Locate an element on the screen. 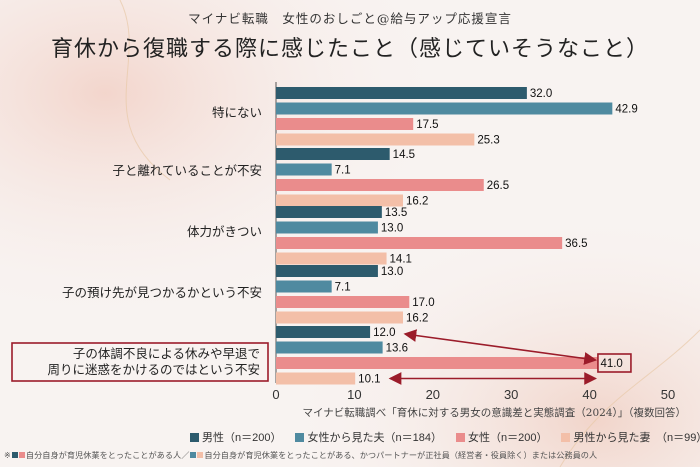  value-label: 10.1 is located at coordinates (369, 380).